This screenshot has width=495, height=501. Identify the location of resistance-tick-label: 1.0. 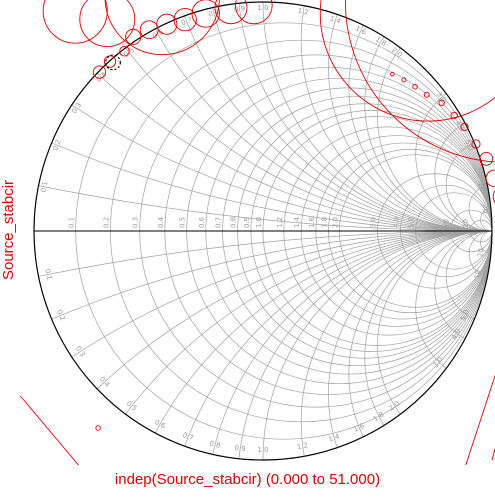
(259, 222).